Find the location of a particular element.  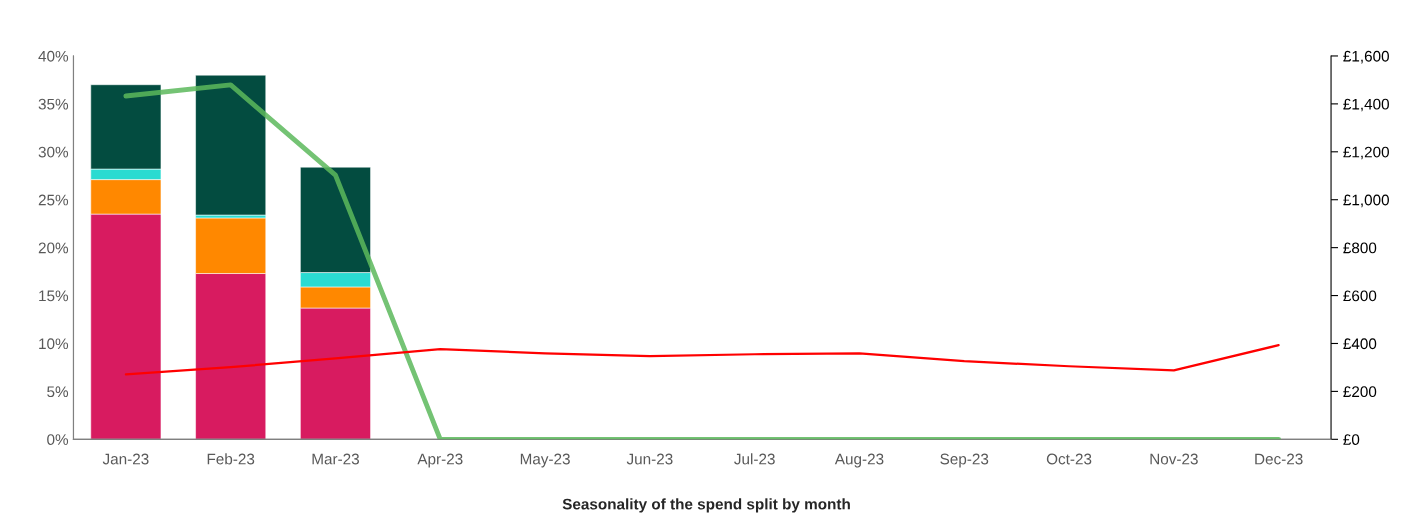

y2-tick-label: £600 is located at coordinates (1360, 296).